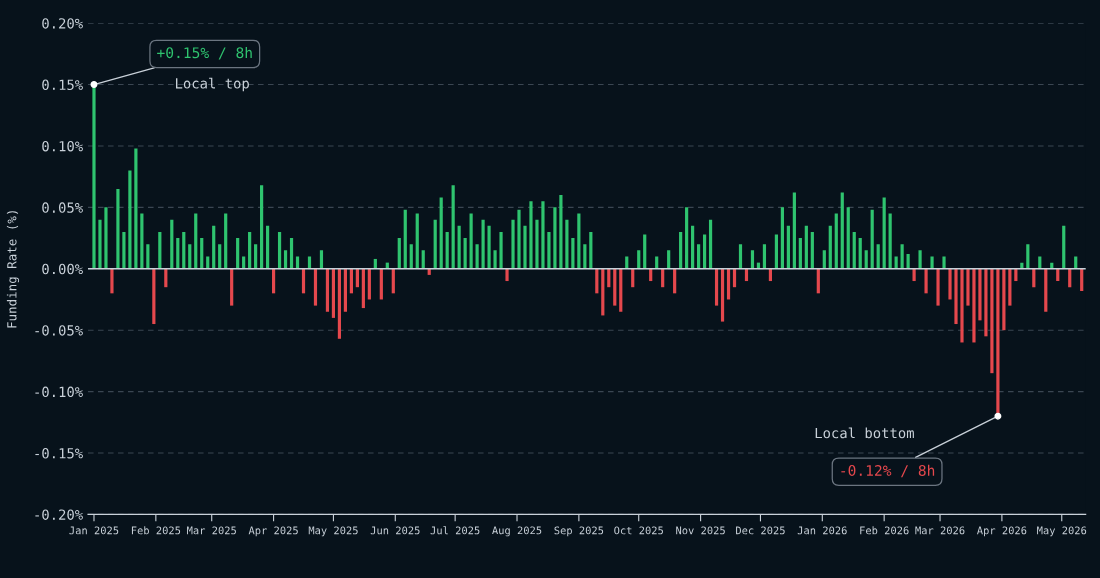 The image size is (1100, 578). I want to click on y-tick-label: -0.10%, so click(59, 392).